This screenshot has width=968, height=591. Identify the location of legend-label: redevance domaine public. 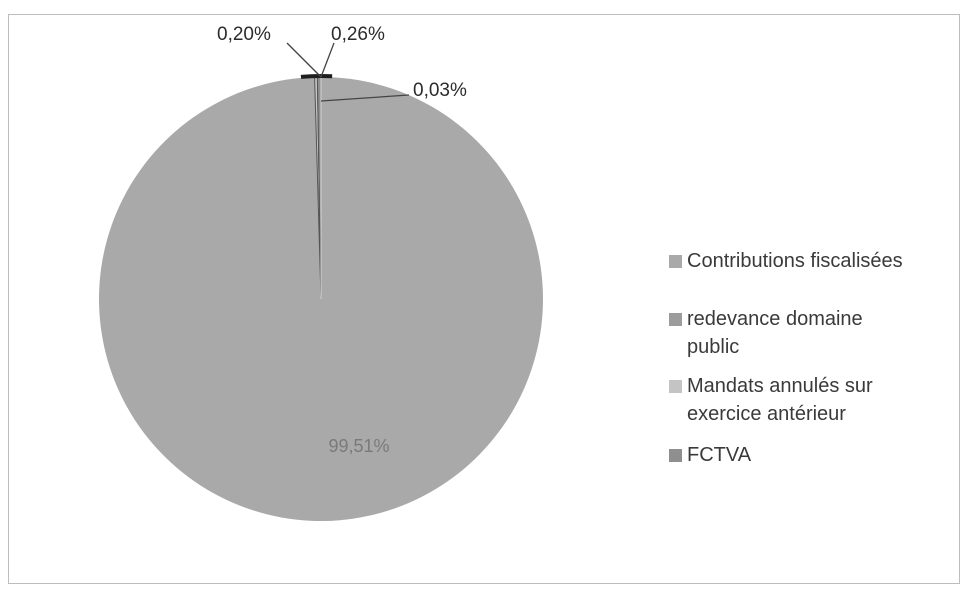
(775, 333).